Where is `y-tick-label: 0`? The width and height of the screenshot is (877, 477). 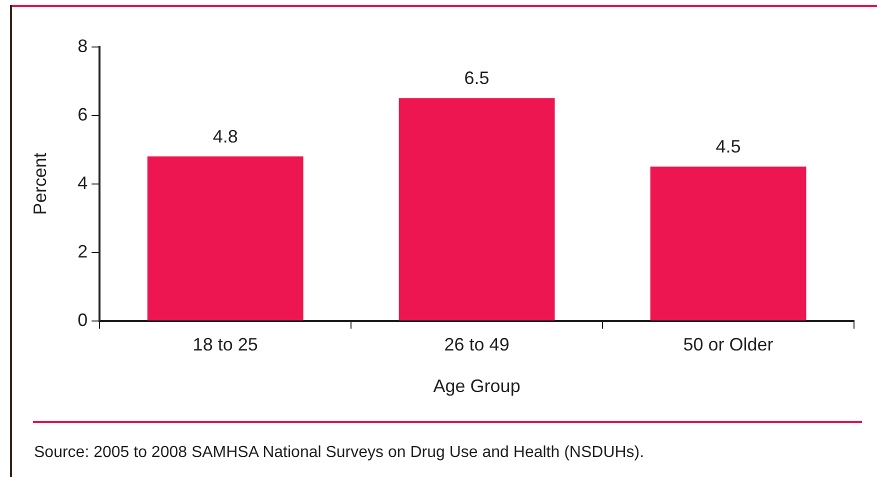
y-tick-label: 0 is located at coordinates (83, 320).